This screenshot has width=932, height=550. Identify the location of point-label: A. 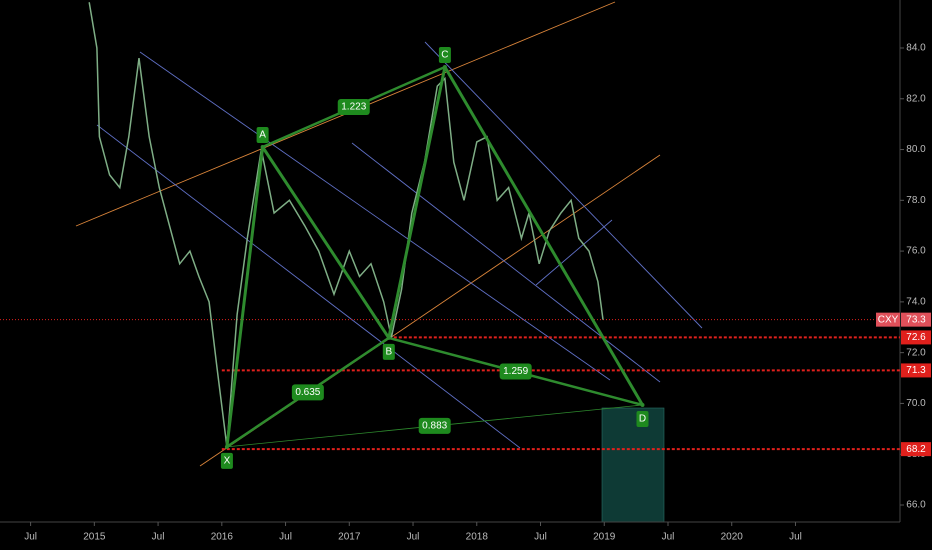
(262, 135).